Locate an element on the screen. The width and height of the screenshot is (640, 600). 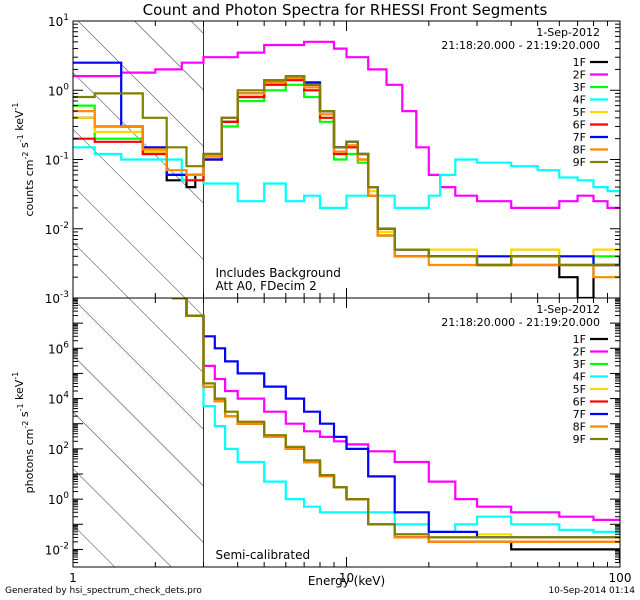
y-tick-label: 10⁻¹ is located at coordinates (57, 160).